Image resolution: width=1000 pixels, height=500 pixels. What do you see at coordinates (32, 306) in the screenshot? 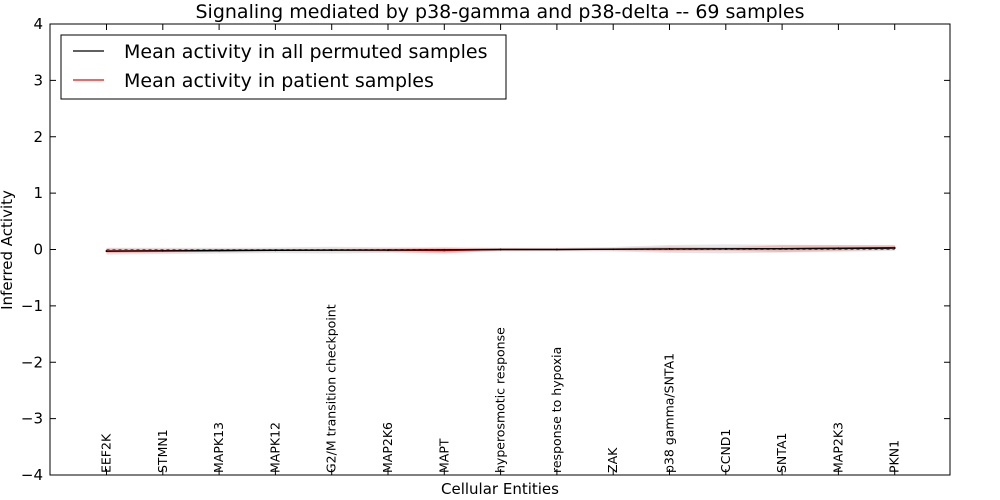
I see `y-tick-label: −1` at bounding box center [32, 306].